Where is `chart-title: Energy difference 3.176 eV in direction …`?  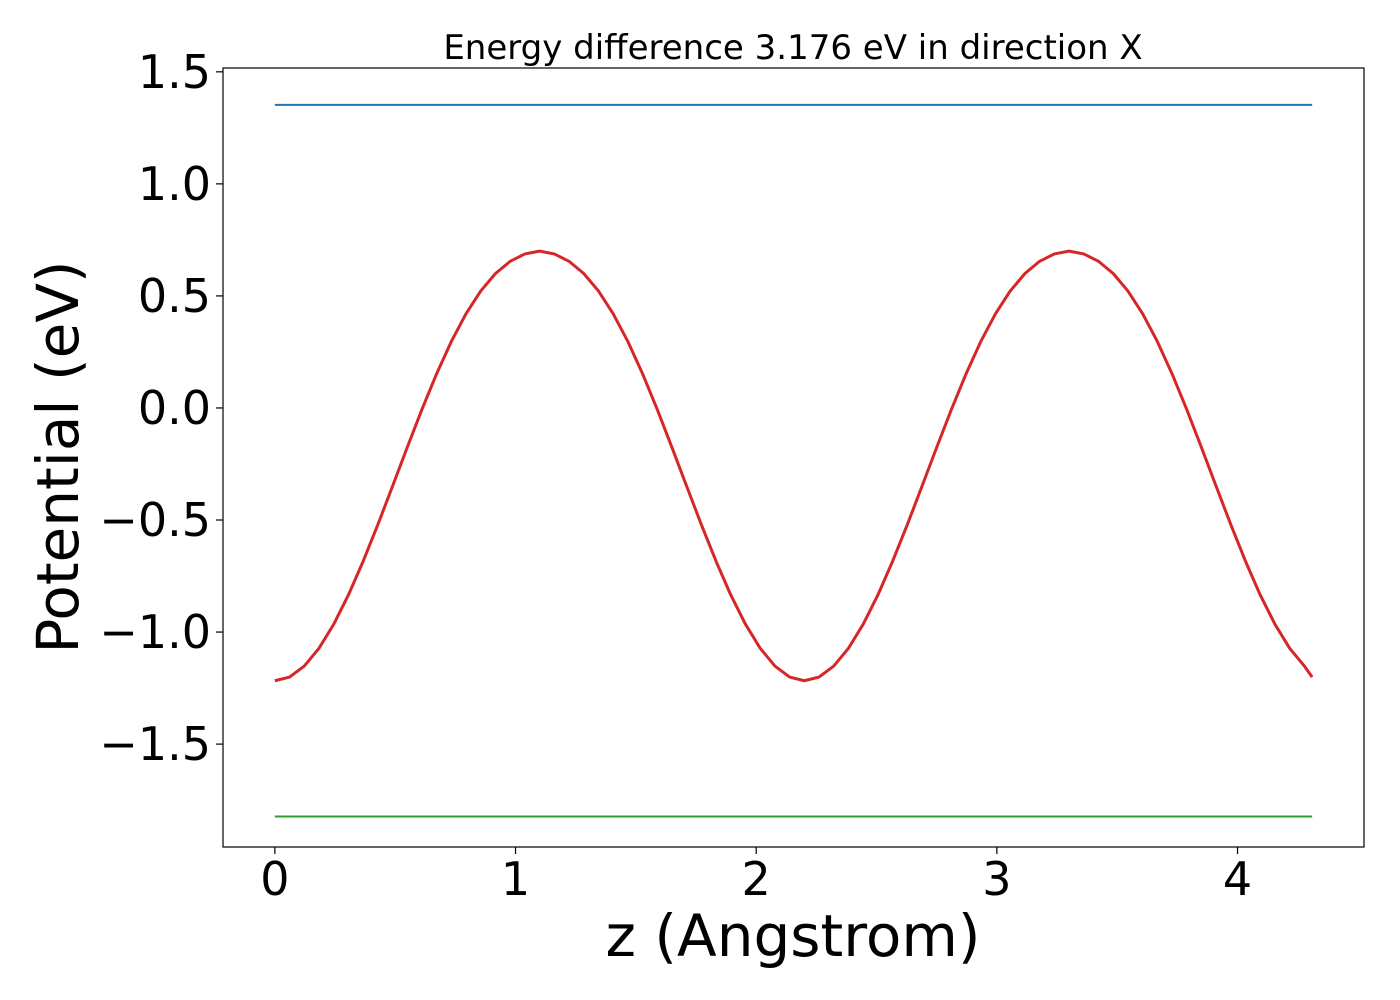
chart-title: Energy difference 3.176 eV in direction … is located at coordinates (792, 48).